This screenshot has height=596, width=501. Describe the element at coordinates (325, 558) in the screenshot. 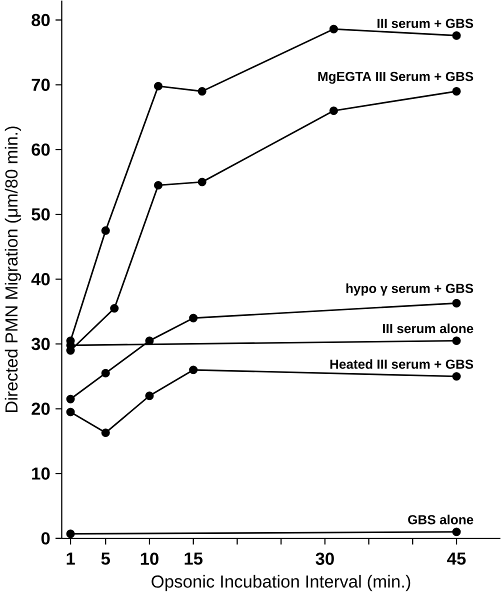

I see `x-tick-label: 30` at that location.